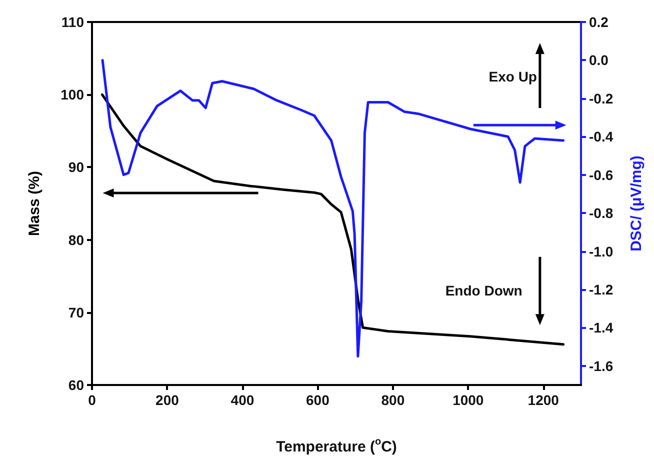 This screenshot has width=654, height=460. What do you see at coordinates (92, 400) in the screenshot?
I see `x-tick-label: 0` at bounding box center [92, 400].